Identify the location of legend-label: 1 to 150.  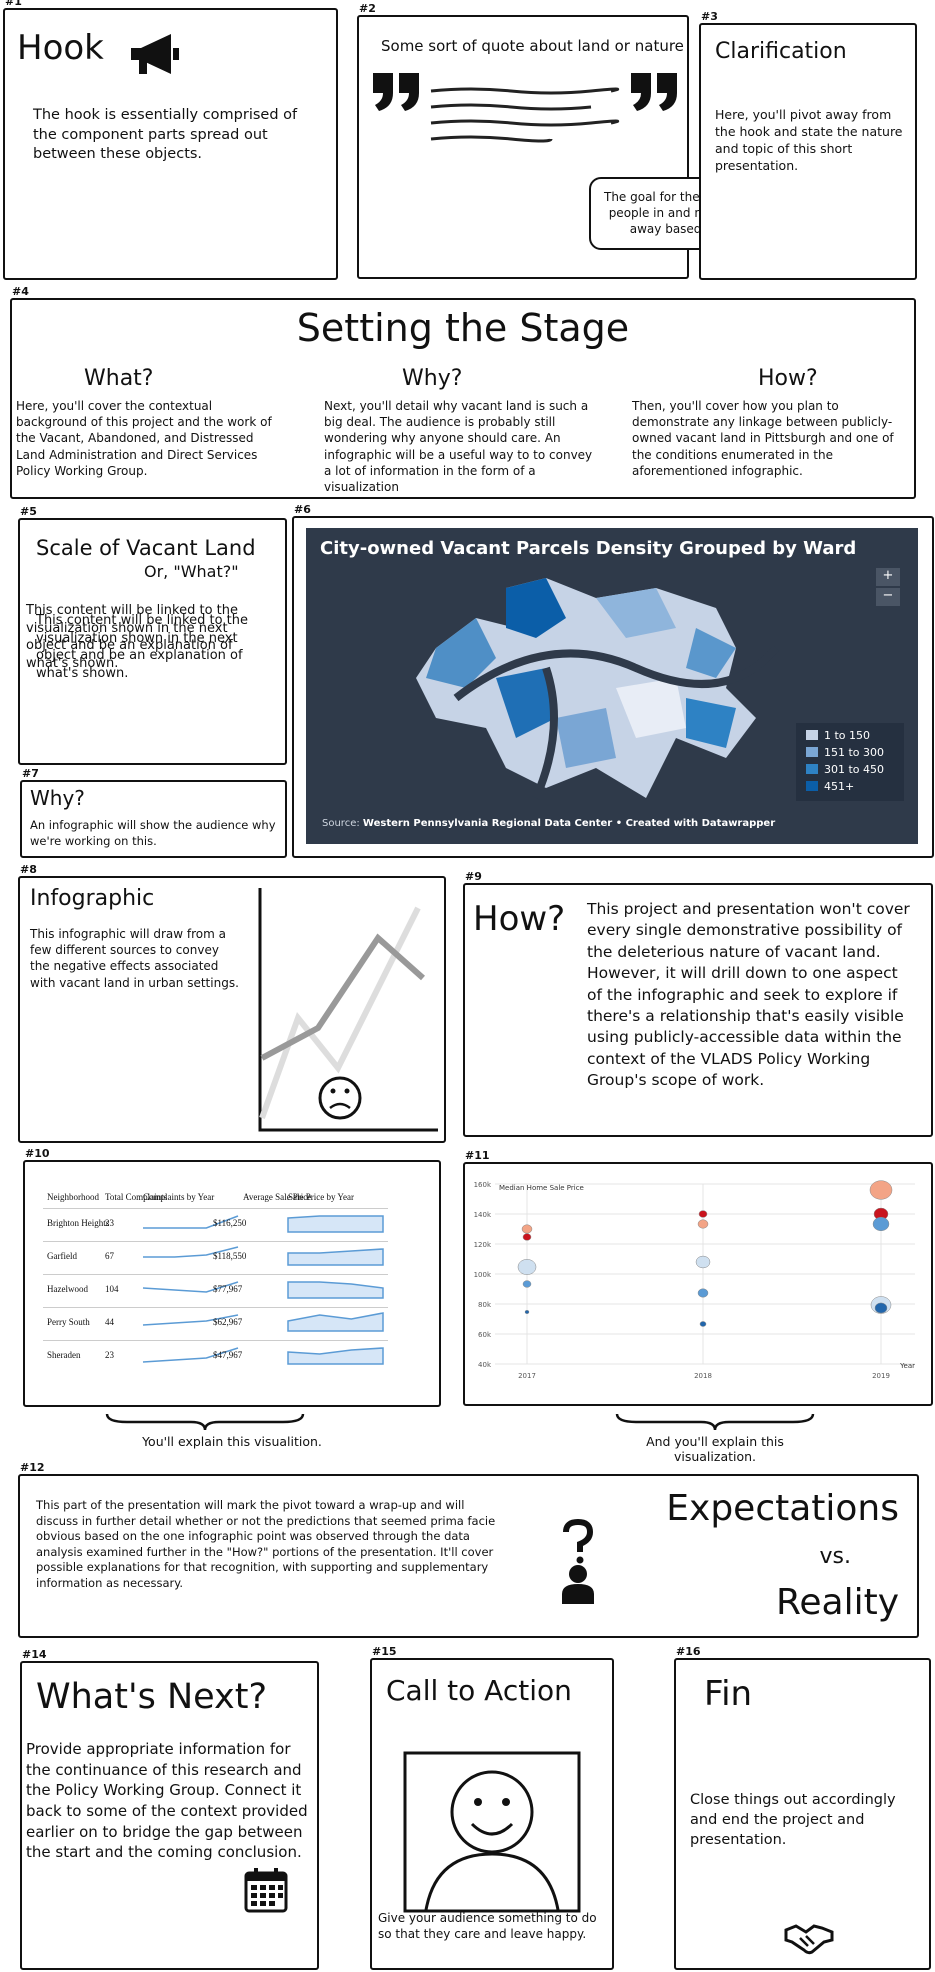
(847, 735).